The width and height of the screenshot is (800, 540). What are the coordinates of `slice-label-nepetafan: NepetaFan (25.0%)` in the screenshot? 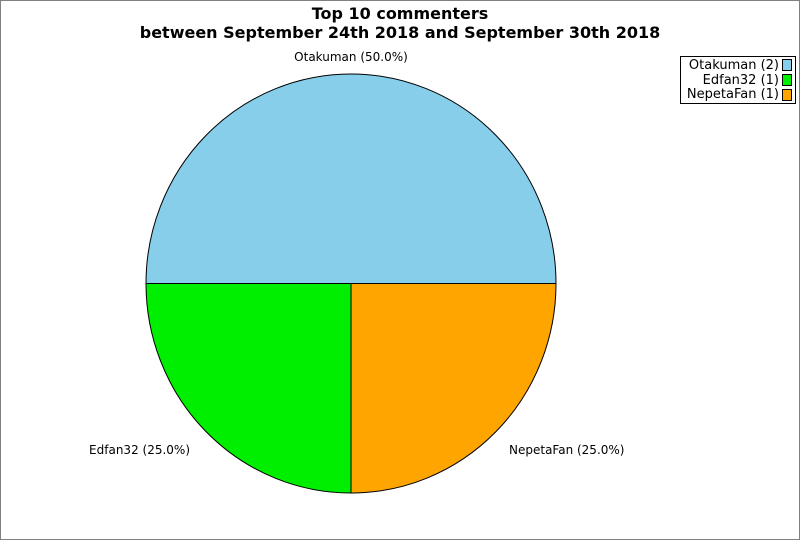 It's located at (567, 450).